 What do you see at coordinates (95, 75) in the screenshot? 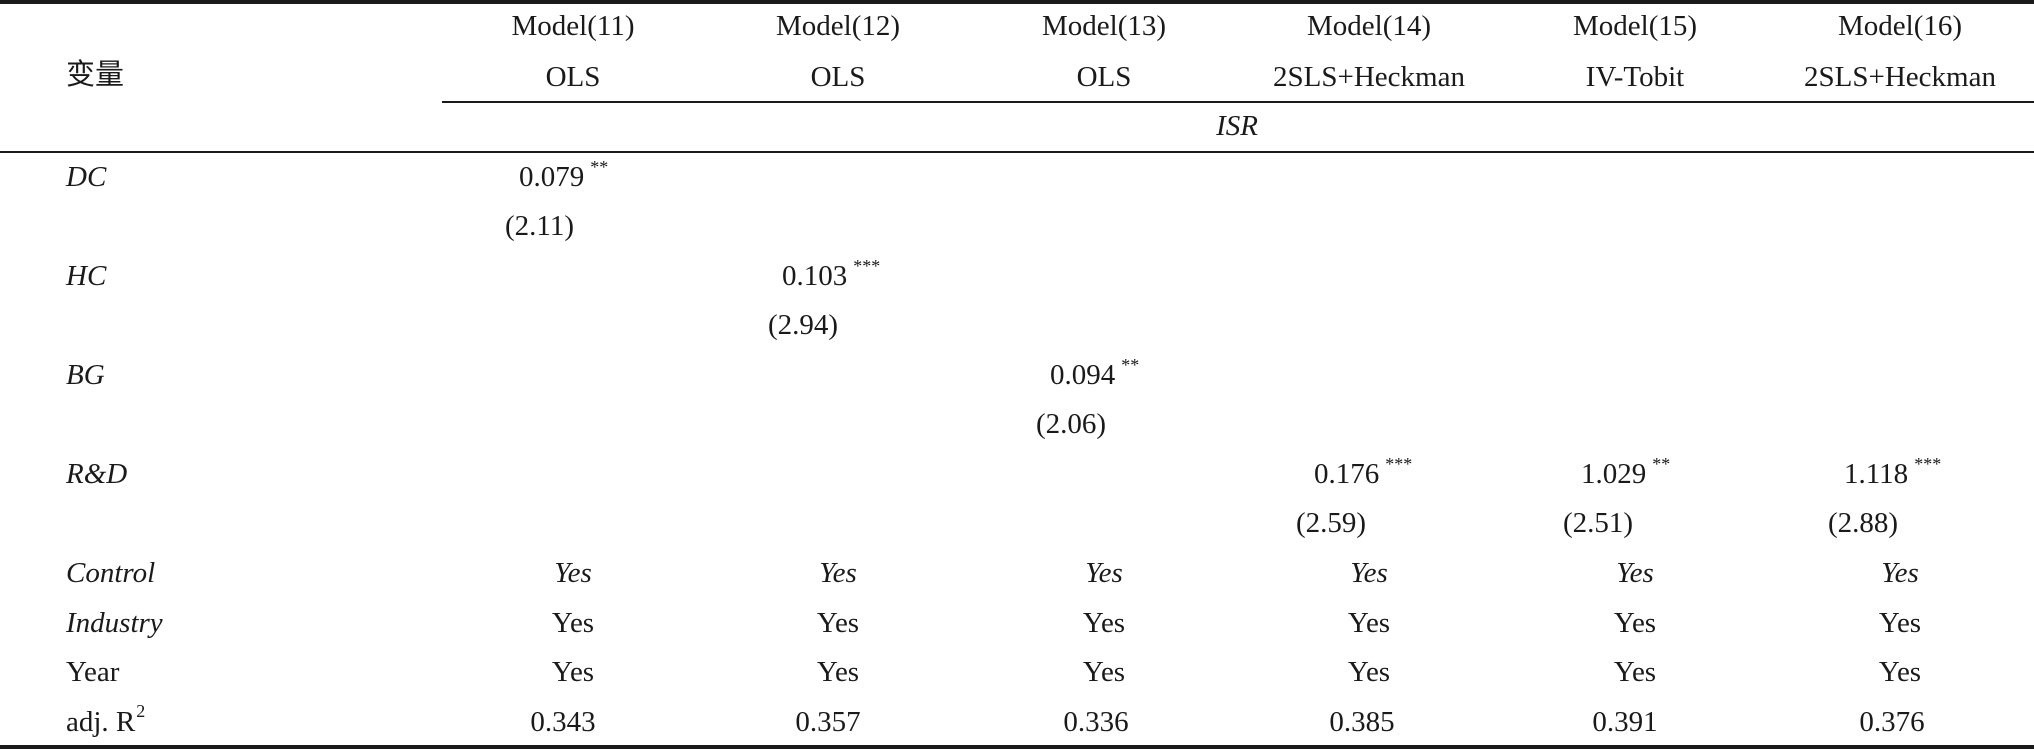
I see `variable-header: 变量` at bounding box center [95, 75].